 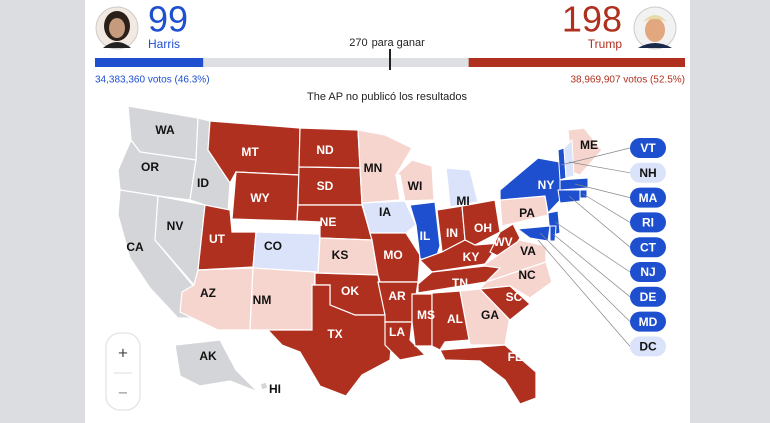 I want to click on callout-label: CT, so click(x=648, y=247).